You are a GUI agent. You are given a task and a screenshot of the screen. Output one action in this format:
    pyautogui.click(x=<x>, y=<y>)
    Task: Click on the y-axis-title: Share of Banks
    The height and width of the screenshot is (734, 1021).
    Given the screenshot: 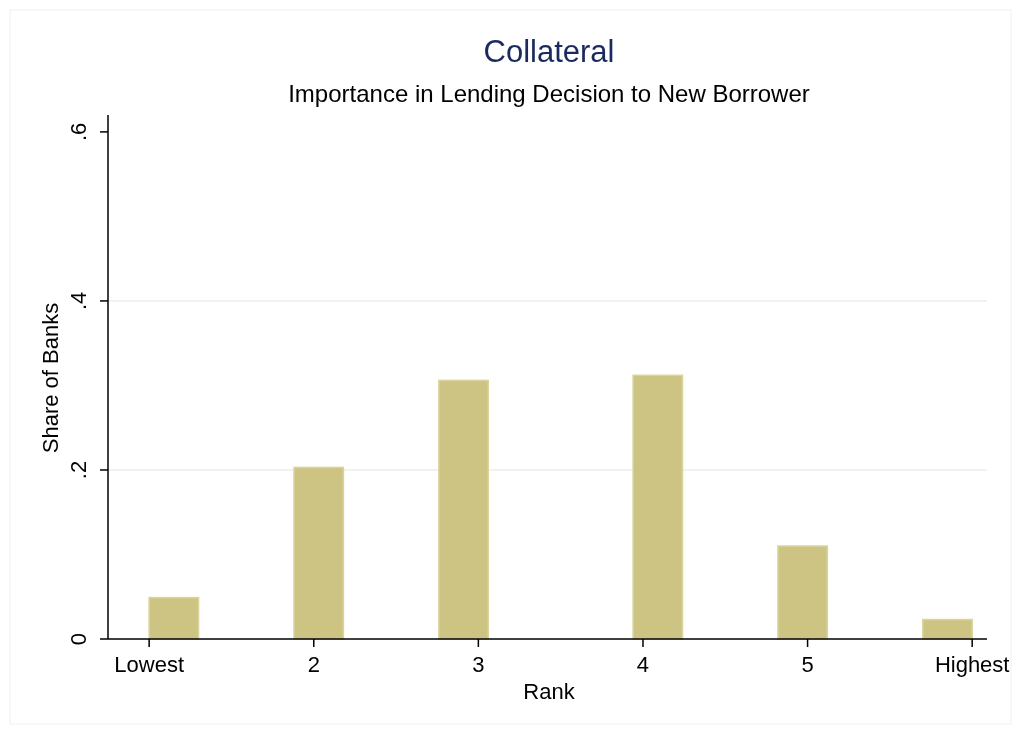 What is the action you would take?
    pyautogui.click(x=50, y=378)
    